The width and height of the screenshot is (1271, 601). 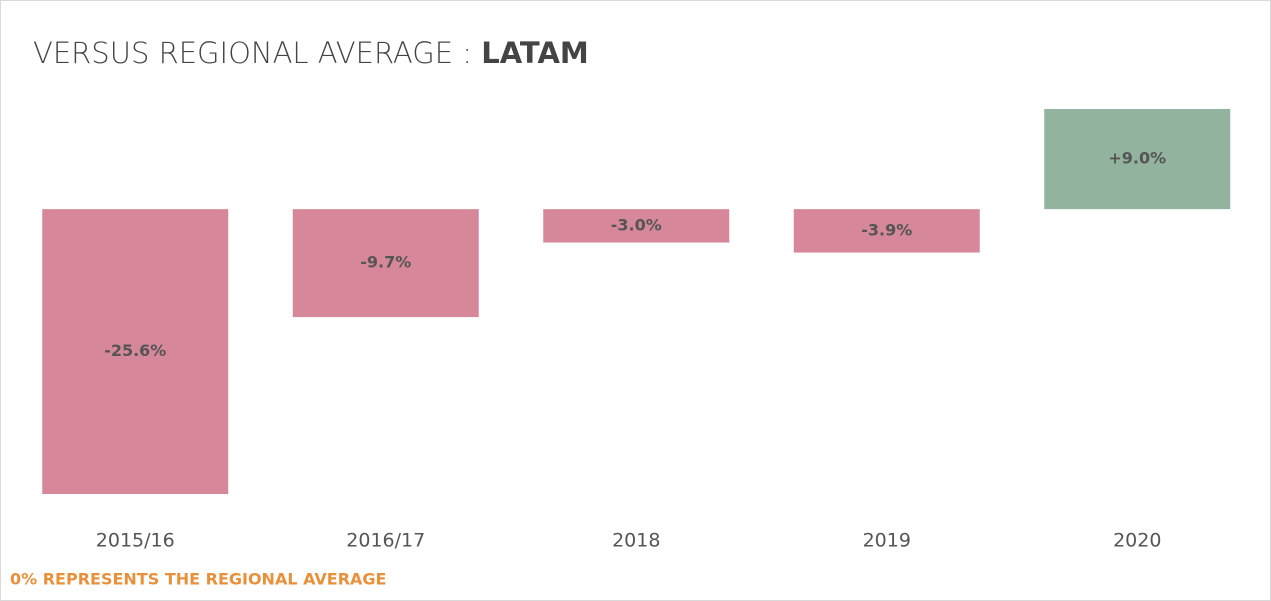 What do you see at coordinates (252, 53) in the screenshot?
I see `title-text: VERSUS REGIONAL AVERAGE :` at bounding box center [252, 53].